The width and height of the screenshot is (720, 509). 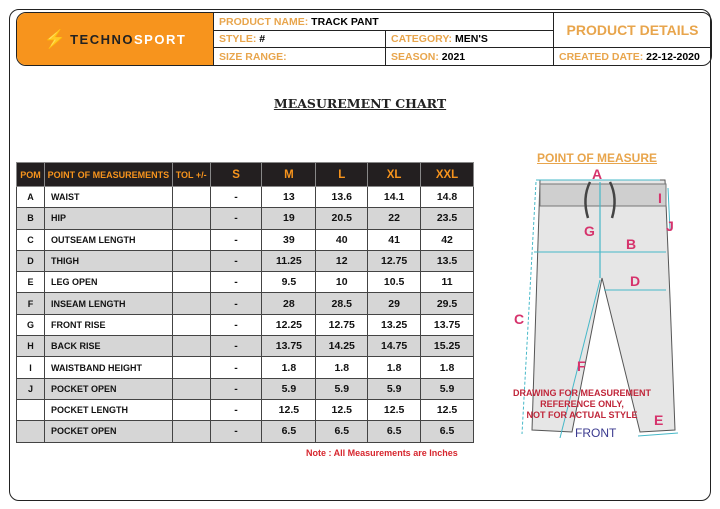 I want to click on pom-cell: C, so click(x=30, y=239).